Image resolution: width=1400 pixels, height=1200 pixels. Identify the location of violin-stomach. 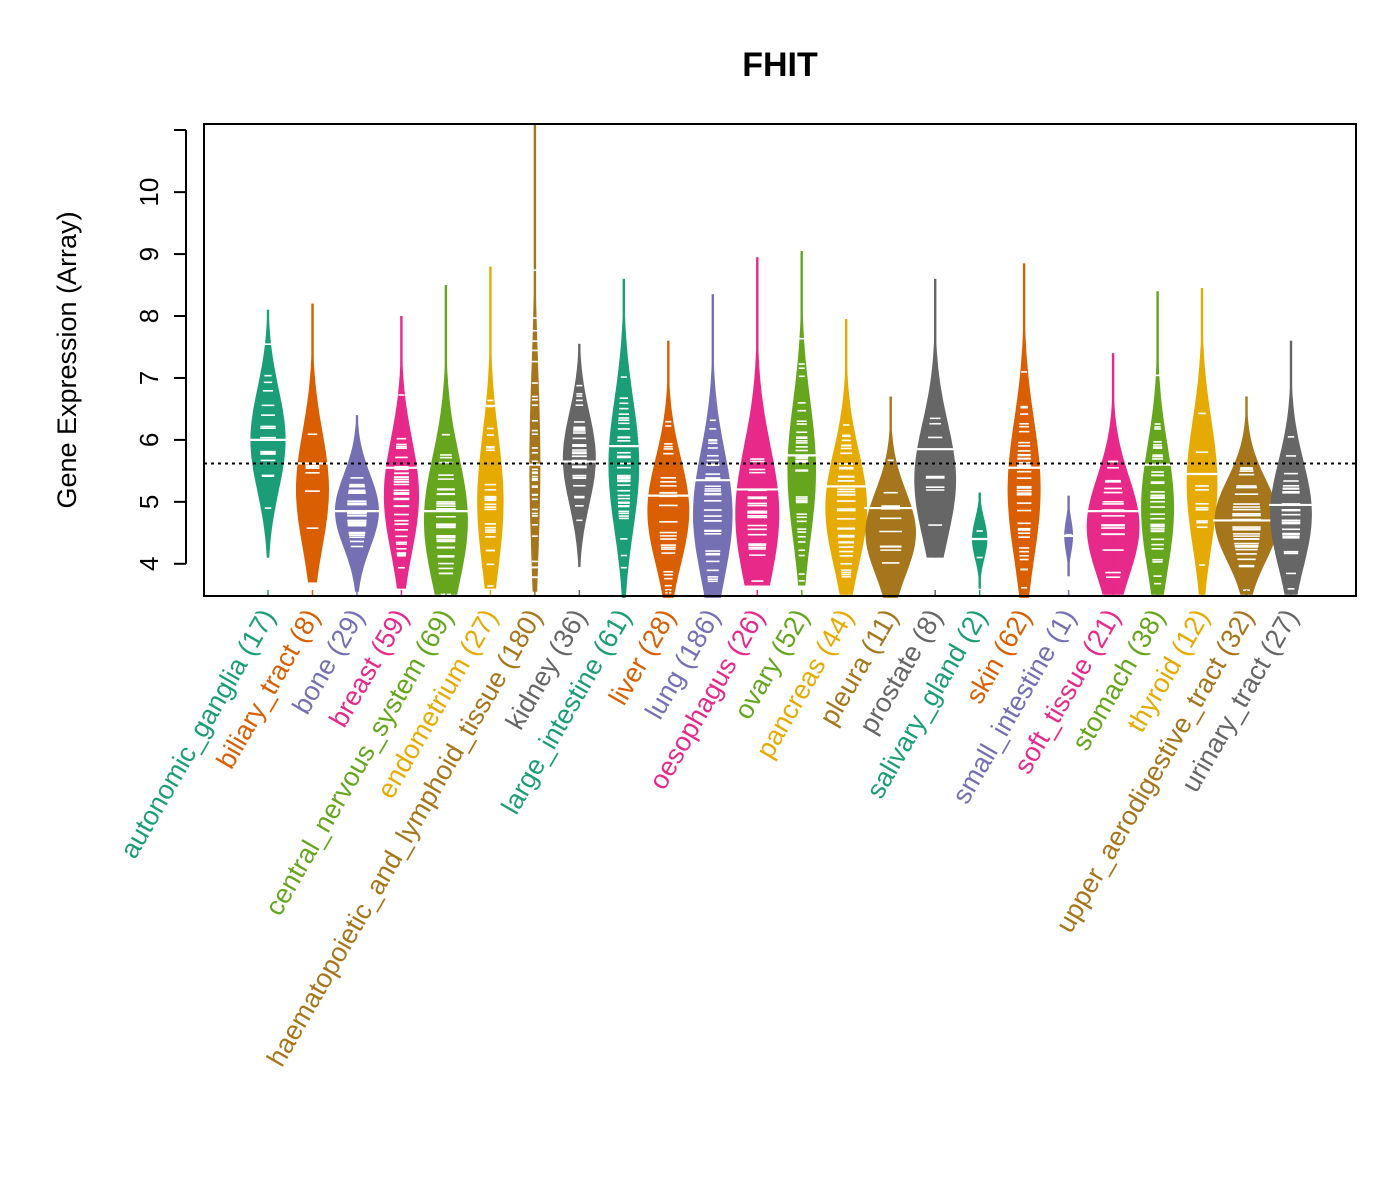
(1157, 443).